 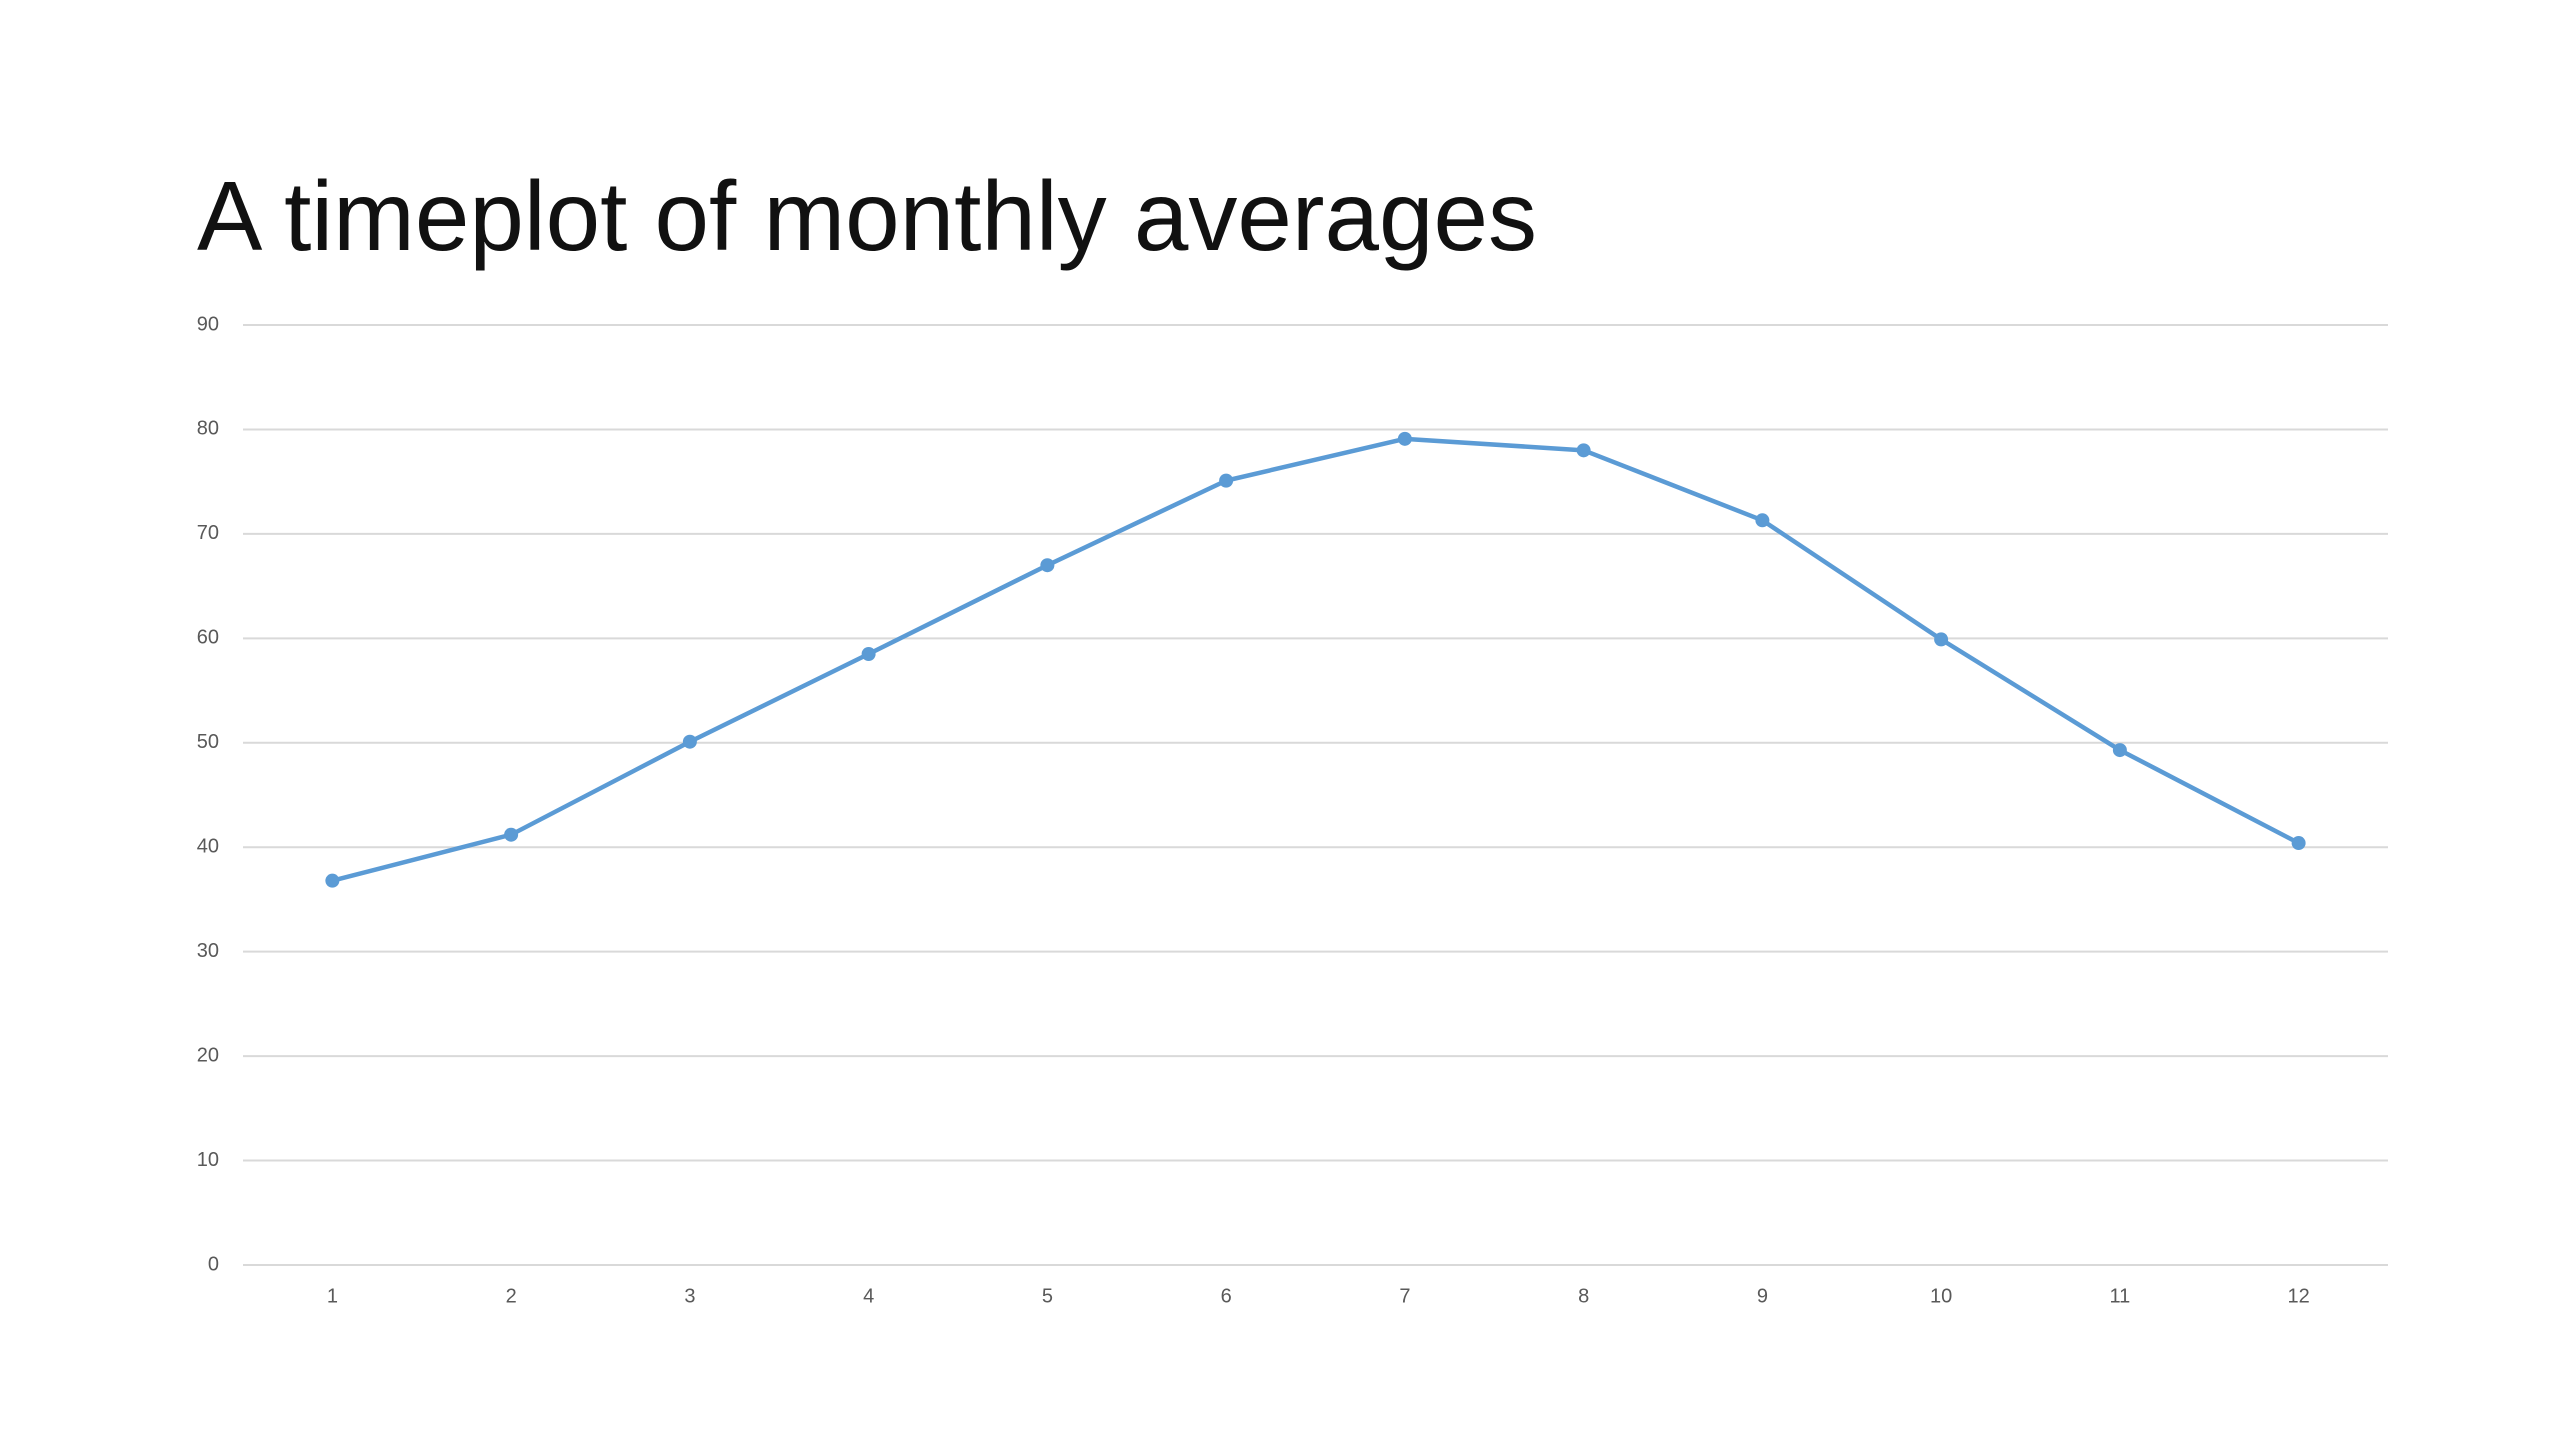 What do you see at coordinates (208, 847) in the screenshot?
I see `y-tick-label: 40` at bounding box center [208, 847].